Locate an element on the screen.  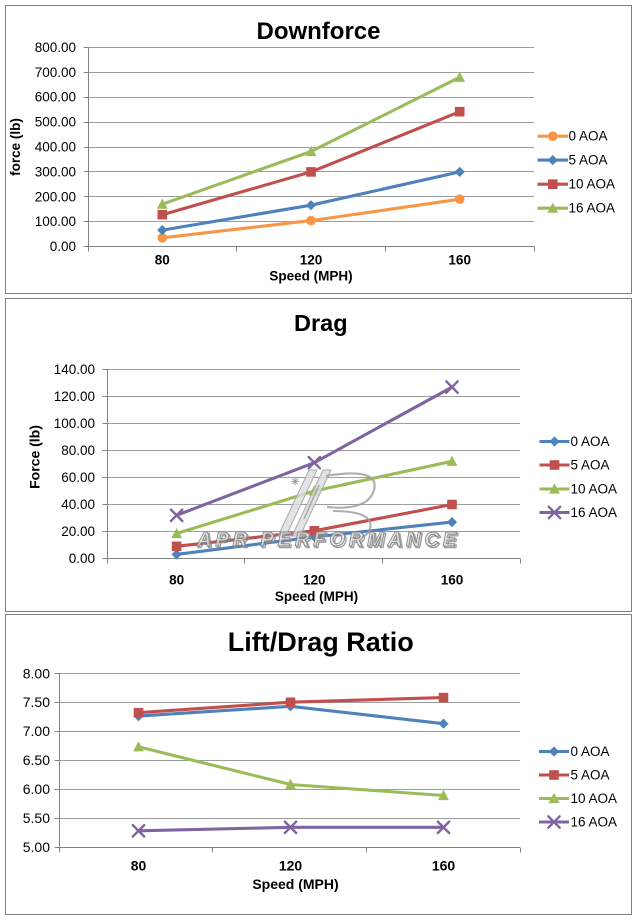
svg-text: Downforce is located at coordinates (318, 31).